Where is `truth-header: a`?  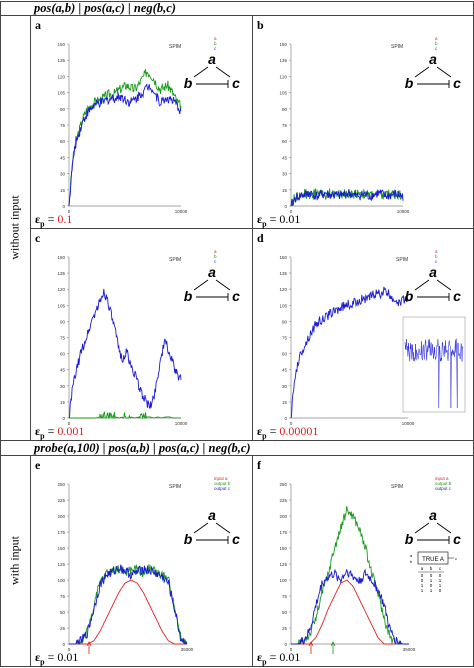 truth-header: a is located at coordinates (422, 568).